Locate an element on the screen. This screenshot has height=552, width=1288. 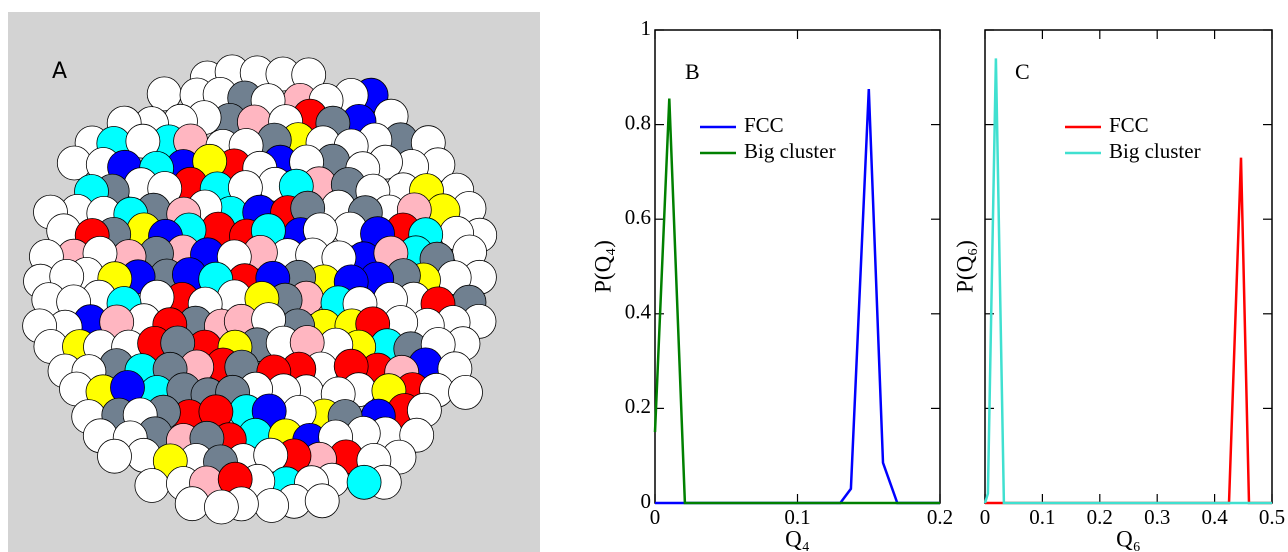
x-axis-label: Q₄ is located at coordinates (797, 538).